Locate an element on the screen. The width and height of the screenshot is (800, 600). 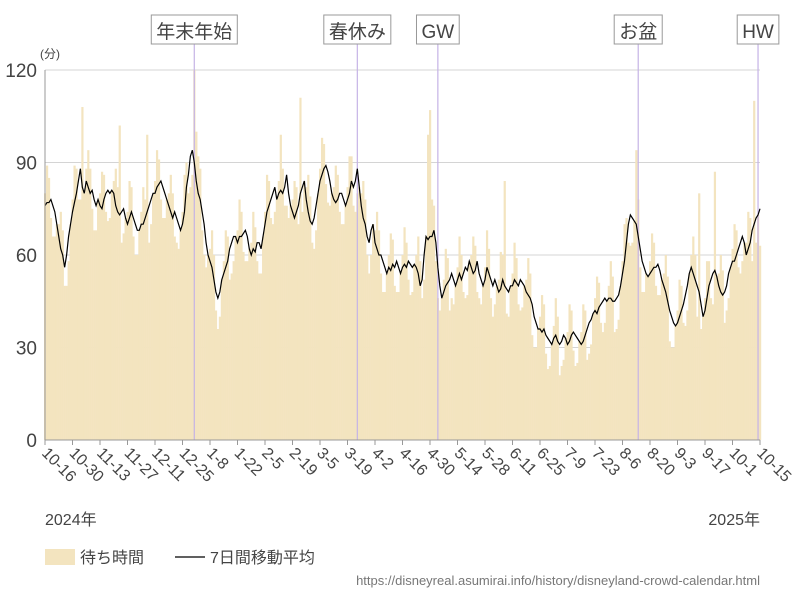
x-tick-label: 6-25 is located at coordinates (550, 462).